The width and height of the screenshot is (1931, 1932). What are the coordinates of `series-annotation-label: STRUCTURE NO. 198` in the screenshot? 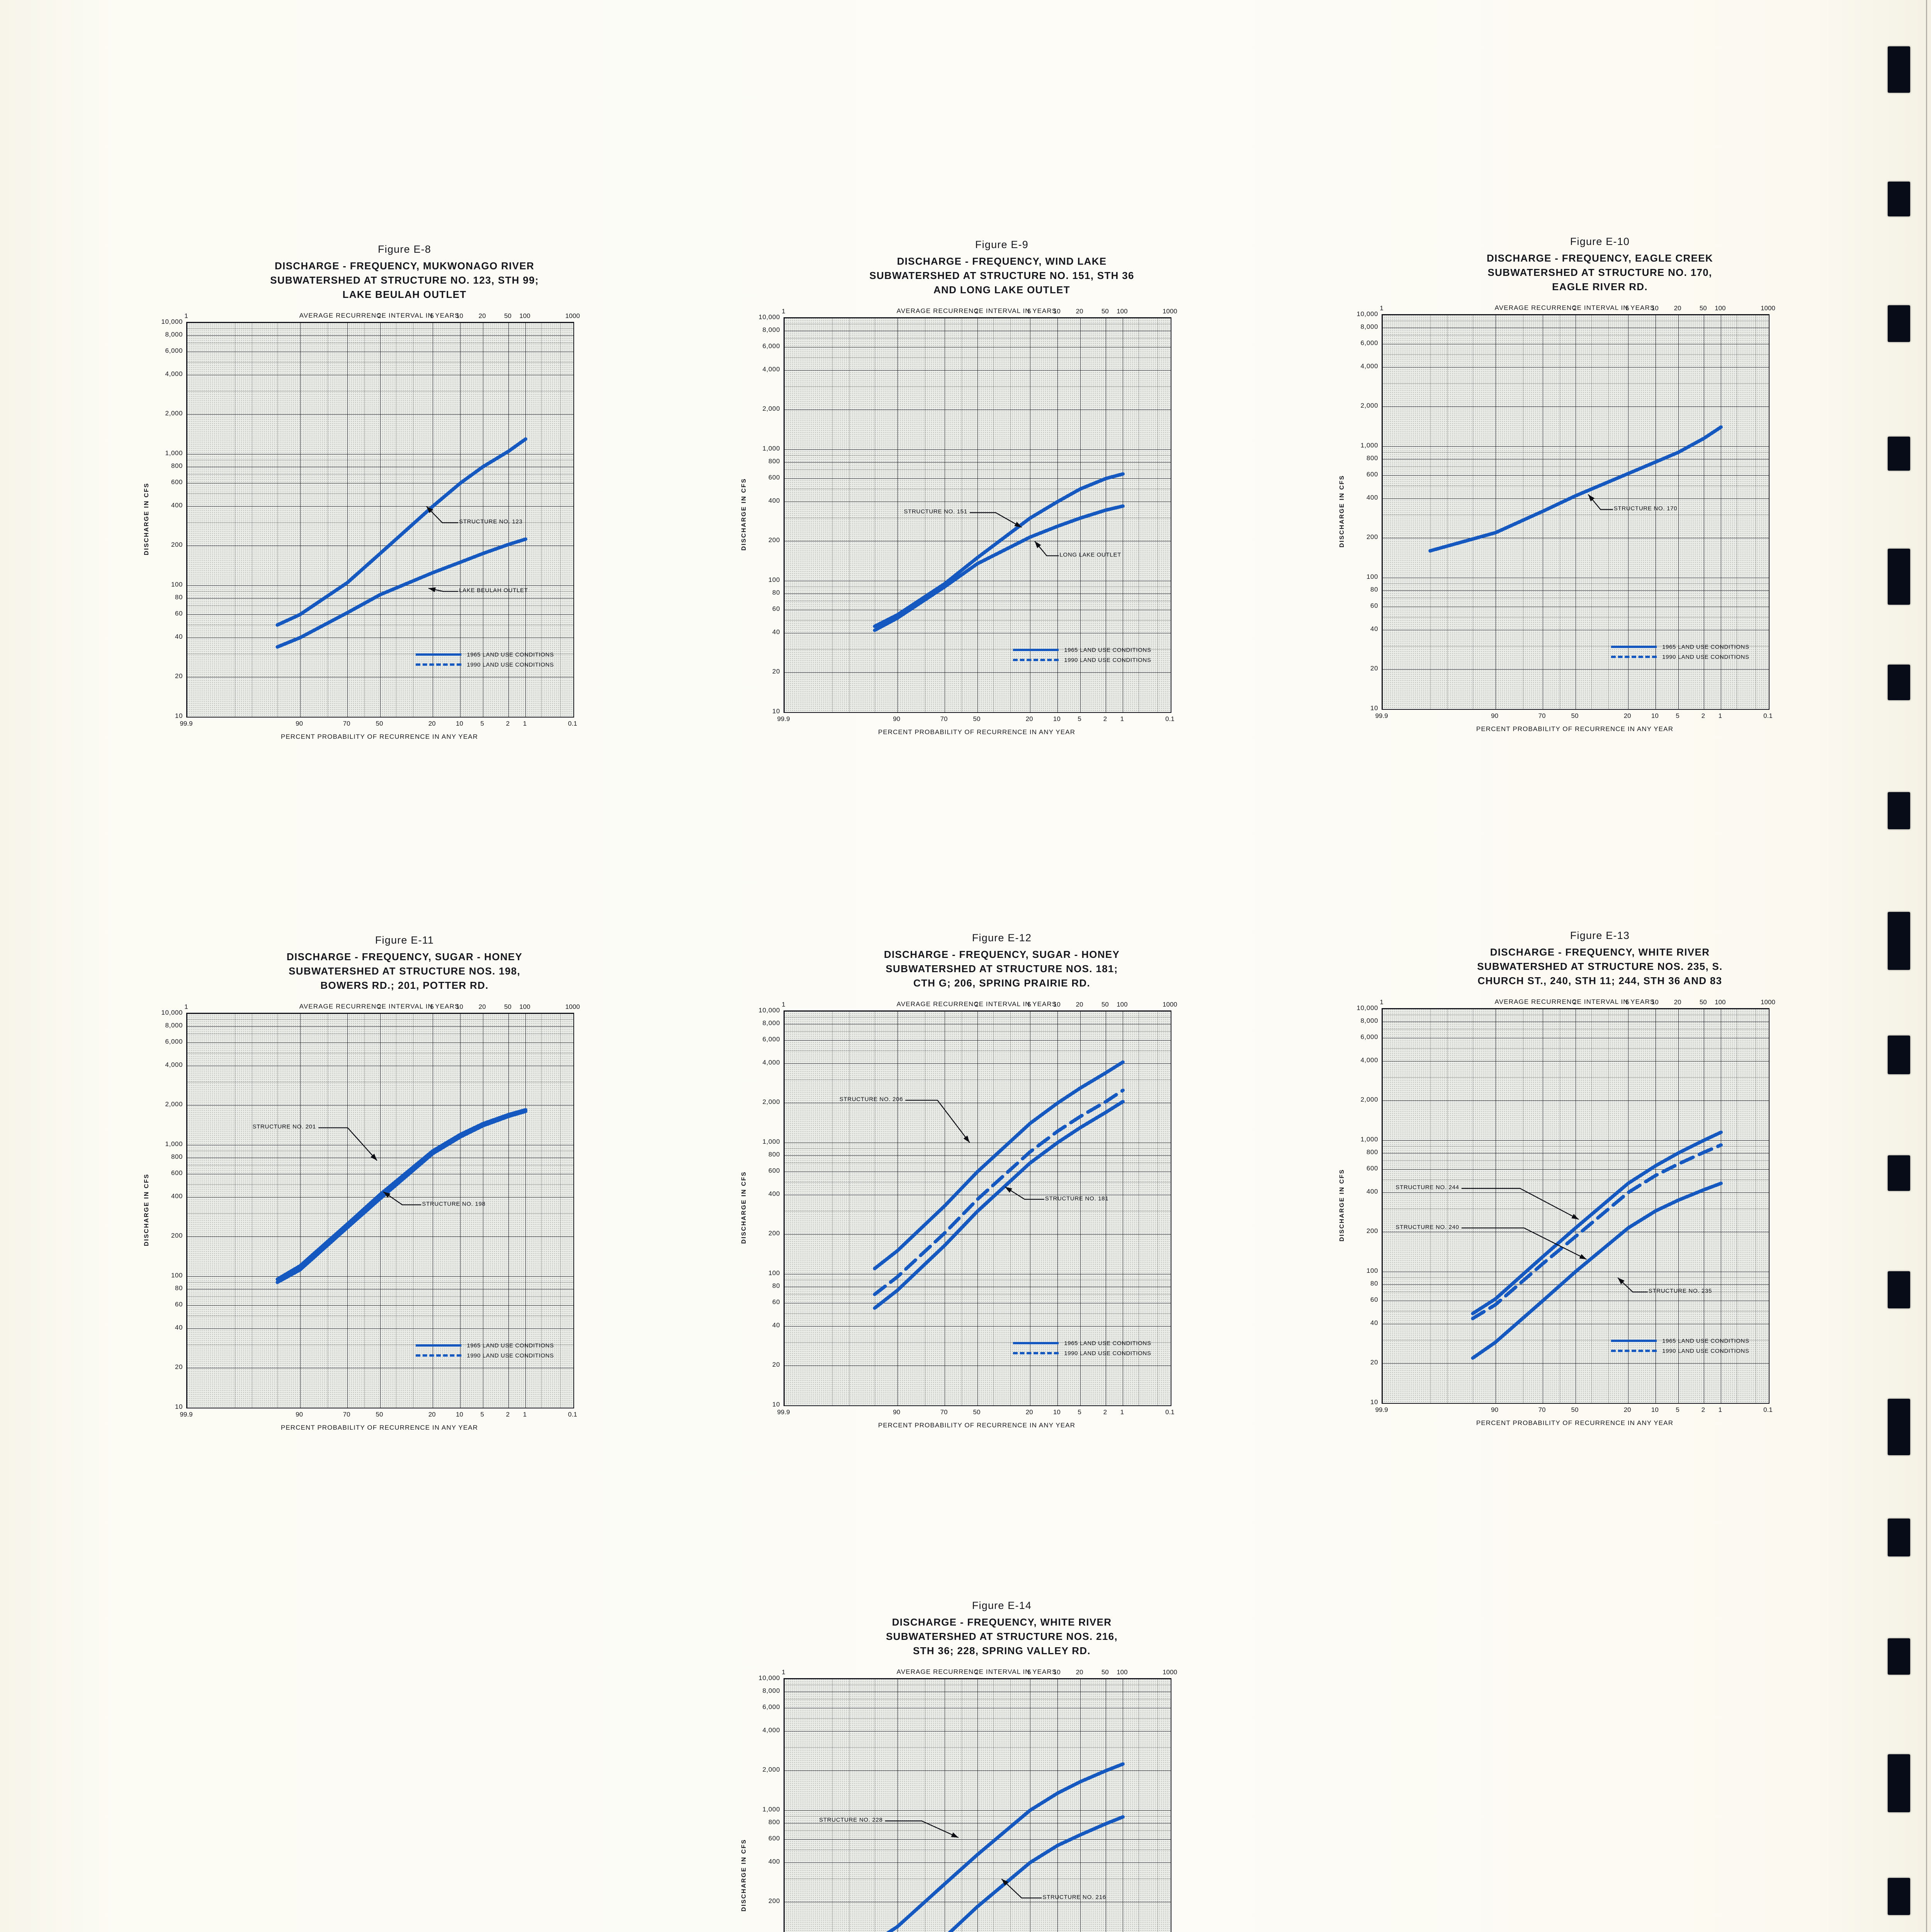 It's located at (454, 1205).